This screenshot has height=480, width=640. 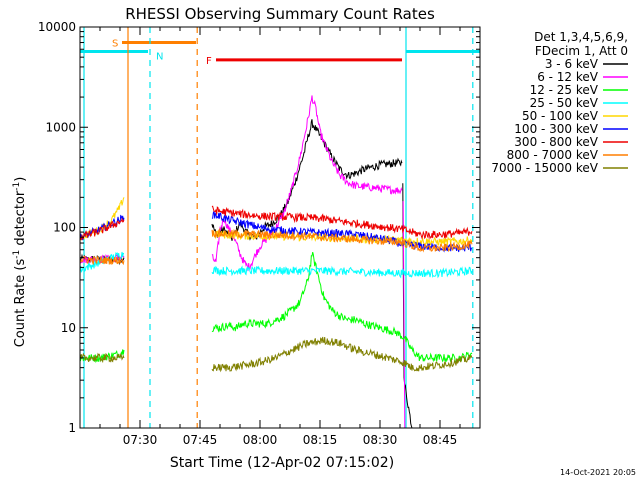 What do you see at coordinates (68, 328) in the screenshot?
I see `y-tick-label: 10` at bounding box center [68, 328].